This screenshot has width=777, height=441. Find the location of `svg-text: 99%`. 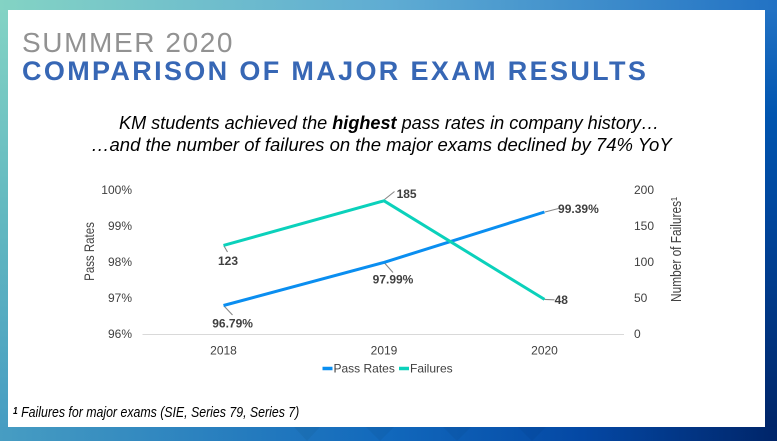

svg-text: 99% is located at coordinates (120, 226).